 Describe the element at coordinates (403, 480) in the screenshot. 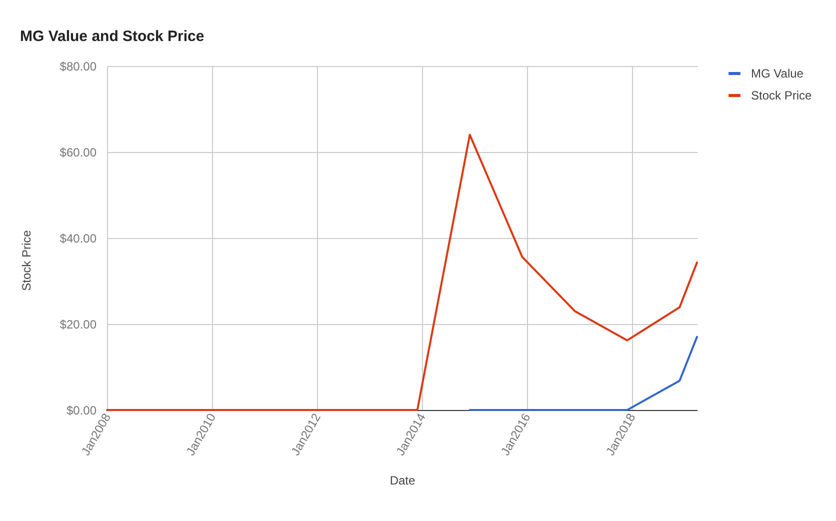

I see `x-axis-title: Date` at that location.